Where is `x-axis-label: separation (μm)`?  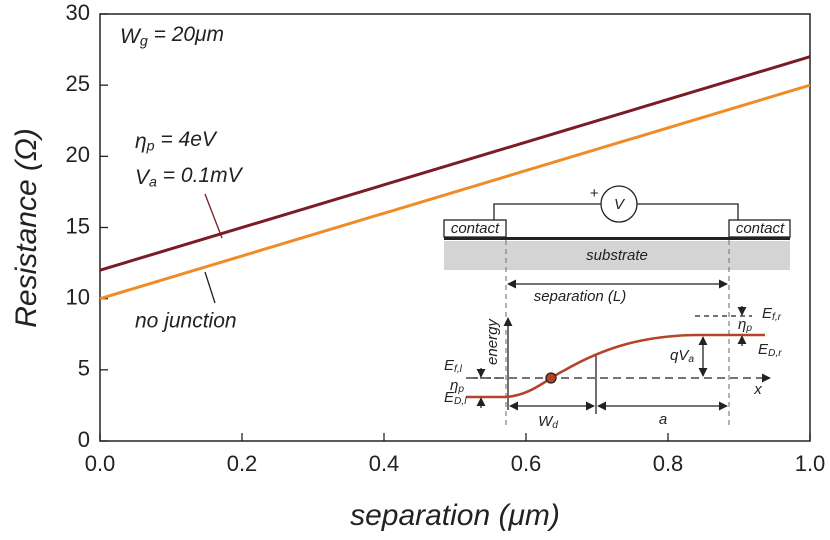 x-axis-label: separation (μm) is located at coordinates (455, 515).